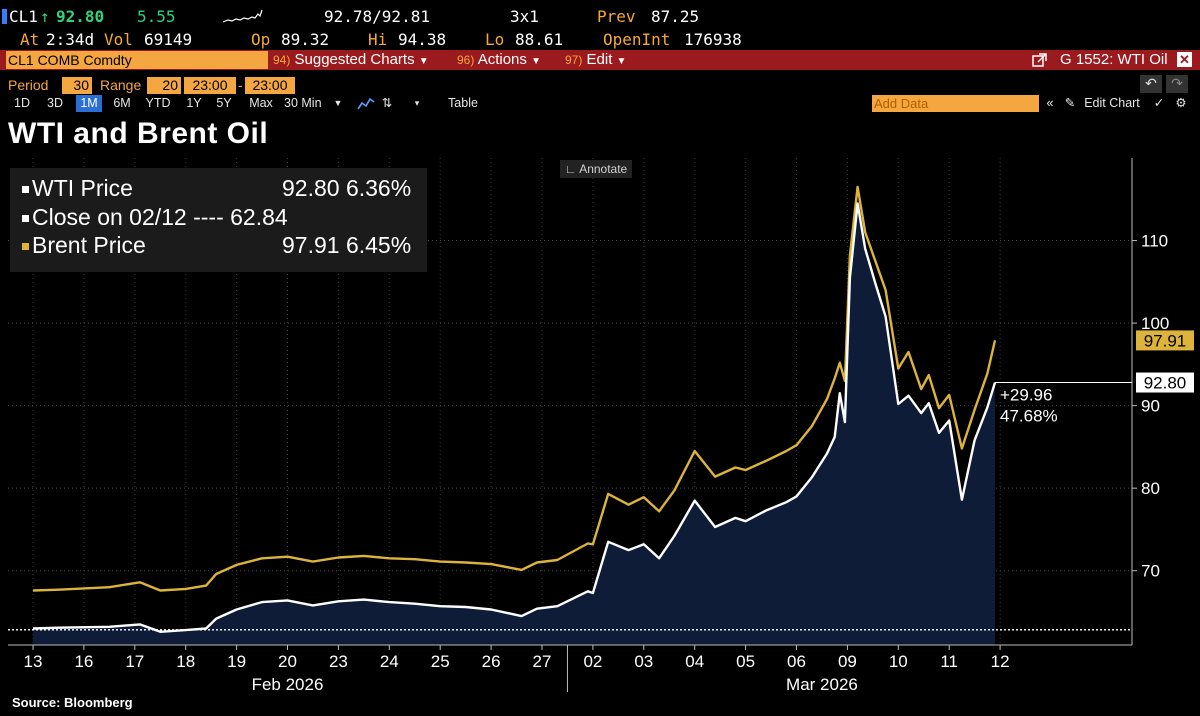  What do you see at coordinates (637, 39) in the screenshot?
I see `openint-label: OpenInt` at bounding box center [637, 39].